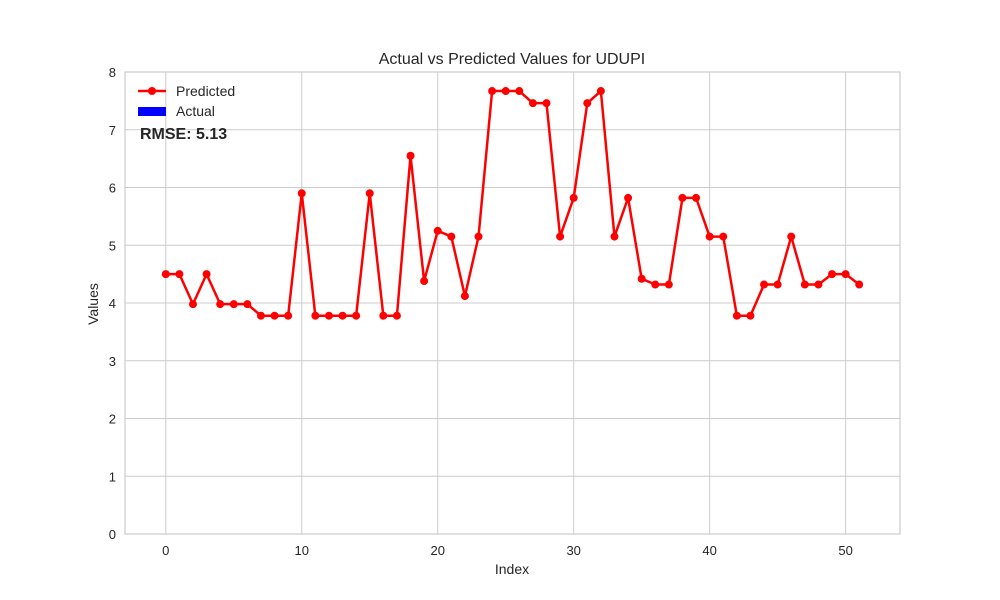 The width and height of the screenshot is (1000, 600). I want to click on x-tick-label: 50, so click(845, 550).